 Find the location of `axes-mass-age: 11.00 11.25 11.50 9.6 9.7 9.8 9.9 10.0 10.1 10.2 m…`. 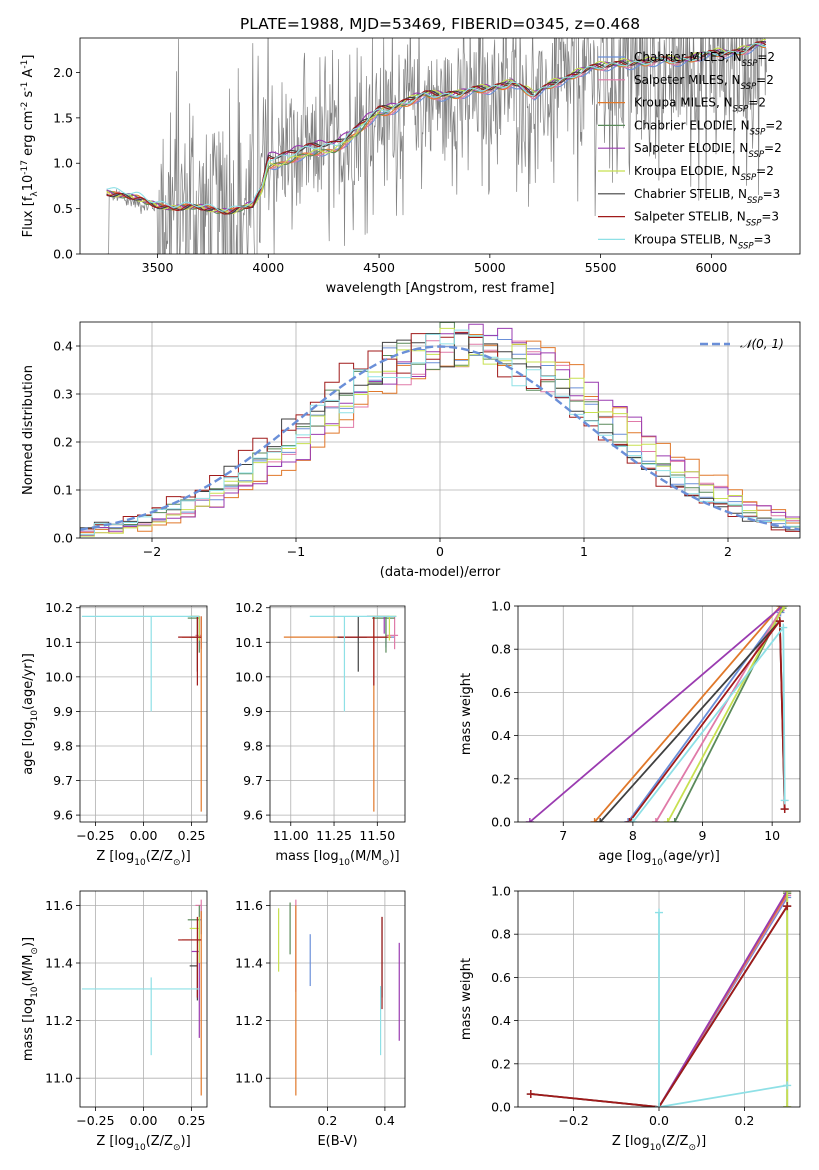

axes-mass-age: 11.00 11.25 11.50 9.6 9.7 9.8 9.9 10.0 10.1 10.2 m… is located at coordinates (320, 734).